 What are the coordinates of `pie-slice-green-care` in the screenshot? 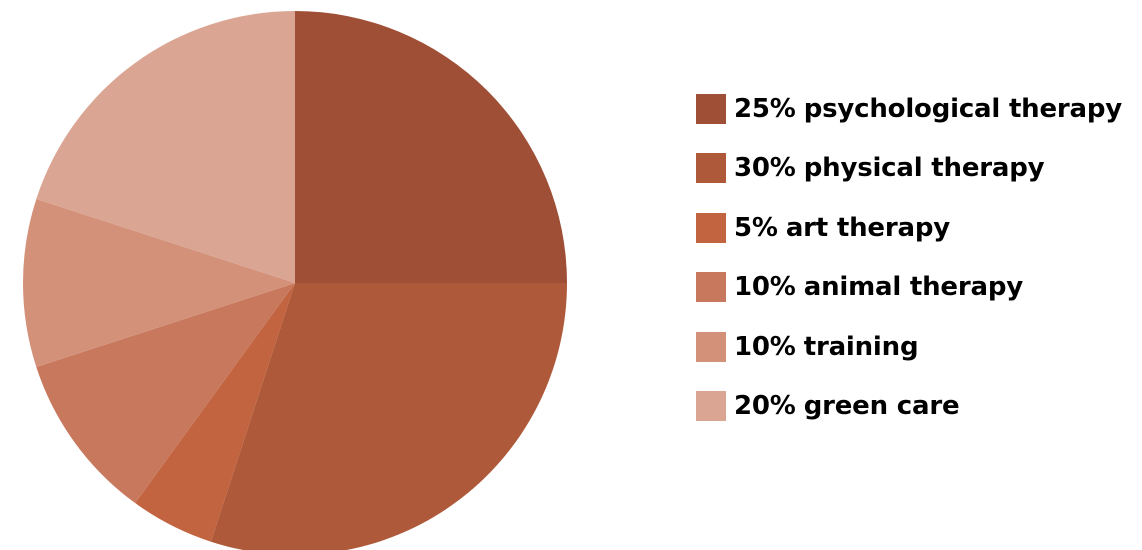 It's located at (166, 147).